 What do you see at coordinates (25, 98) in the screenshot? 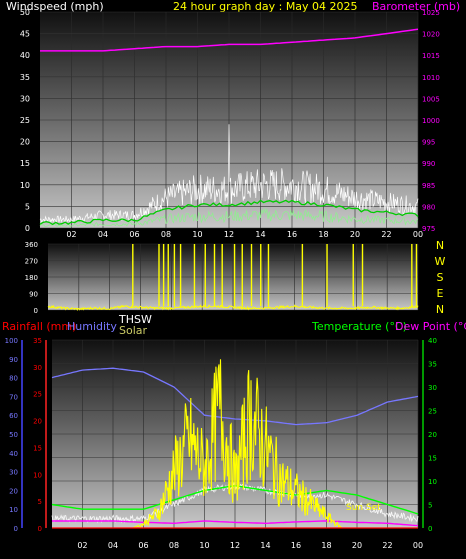
I see `wind-y-tick: 30` at bounding box center [25, 98].